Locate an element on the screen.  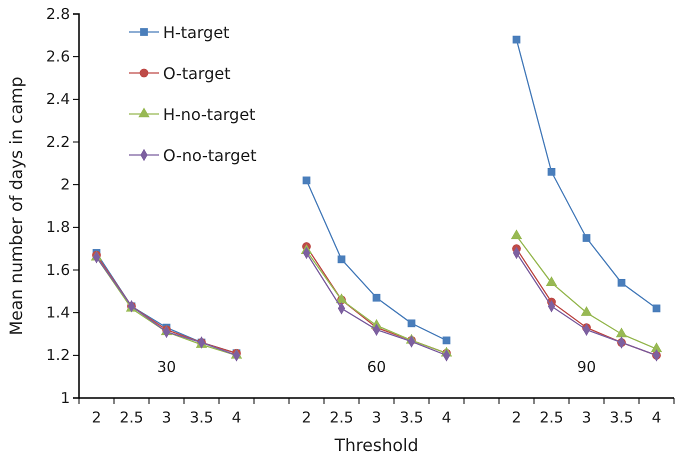
legend-label: H-target is located at coordinates (196, 32).